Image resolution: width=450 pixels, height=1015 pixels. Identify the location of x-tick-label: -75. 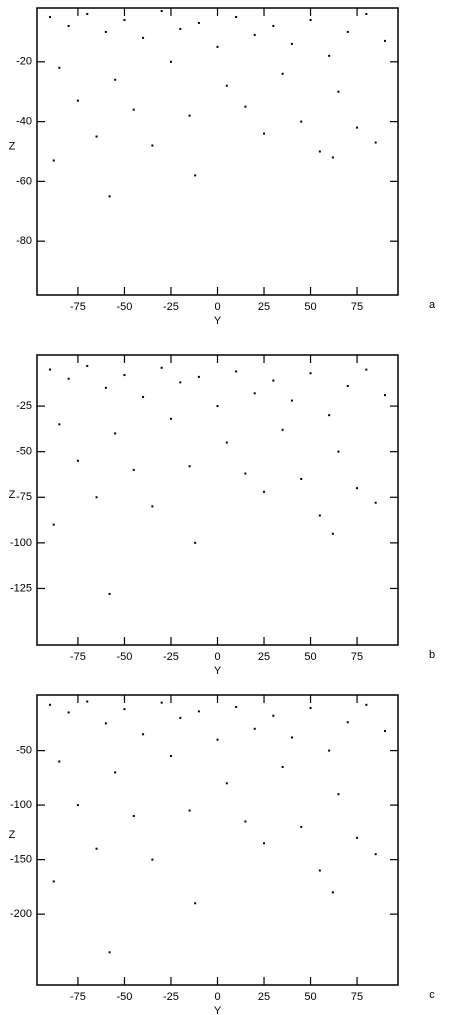
(78, 997).